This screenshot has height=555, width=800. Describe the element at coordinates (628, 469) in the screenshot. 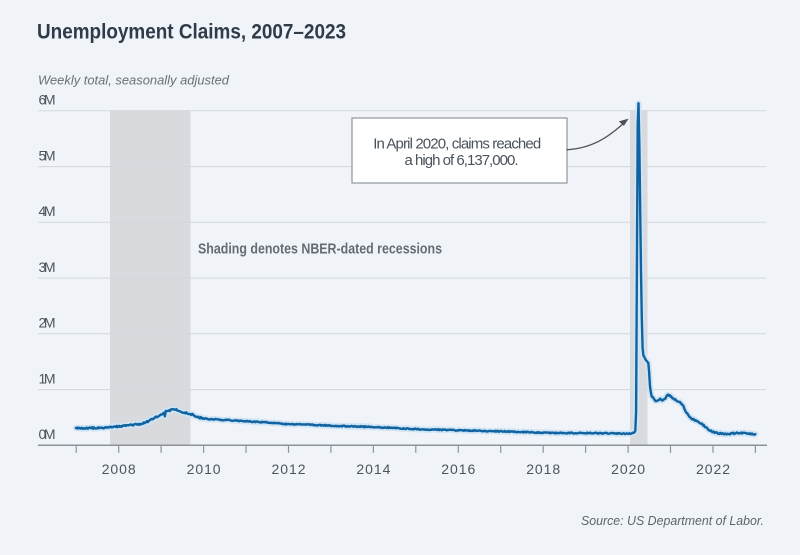

I see `svg-text: 2020` at that location.